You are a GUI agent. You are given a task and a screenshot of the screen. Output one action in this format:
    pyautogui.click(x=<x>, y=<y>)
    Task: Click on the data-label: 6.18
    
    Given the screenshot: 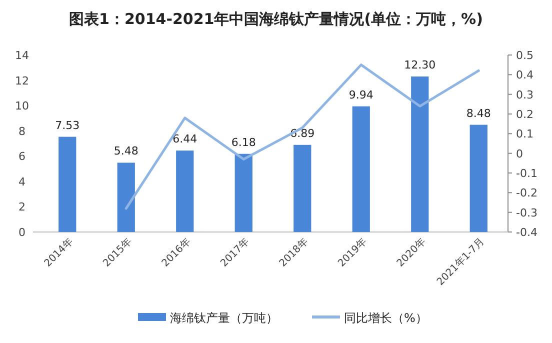 What is the action you would take?
    pyautogui.click(x=243, y=142)
    